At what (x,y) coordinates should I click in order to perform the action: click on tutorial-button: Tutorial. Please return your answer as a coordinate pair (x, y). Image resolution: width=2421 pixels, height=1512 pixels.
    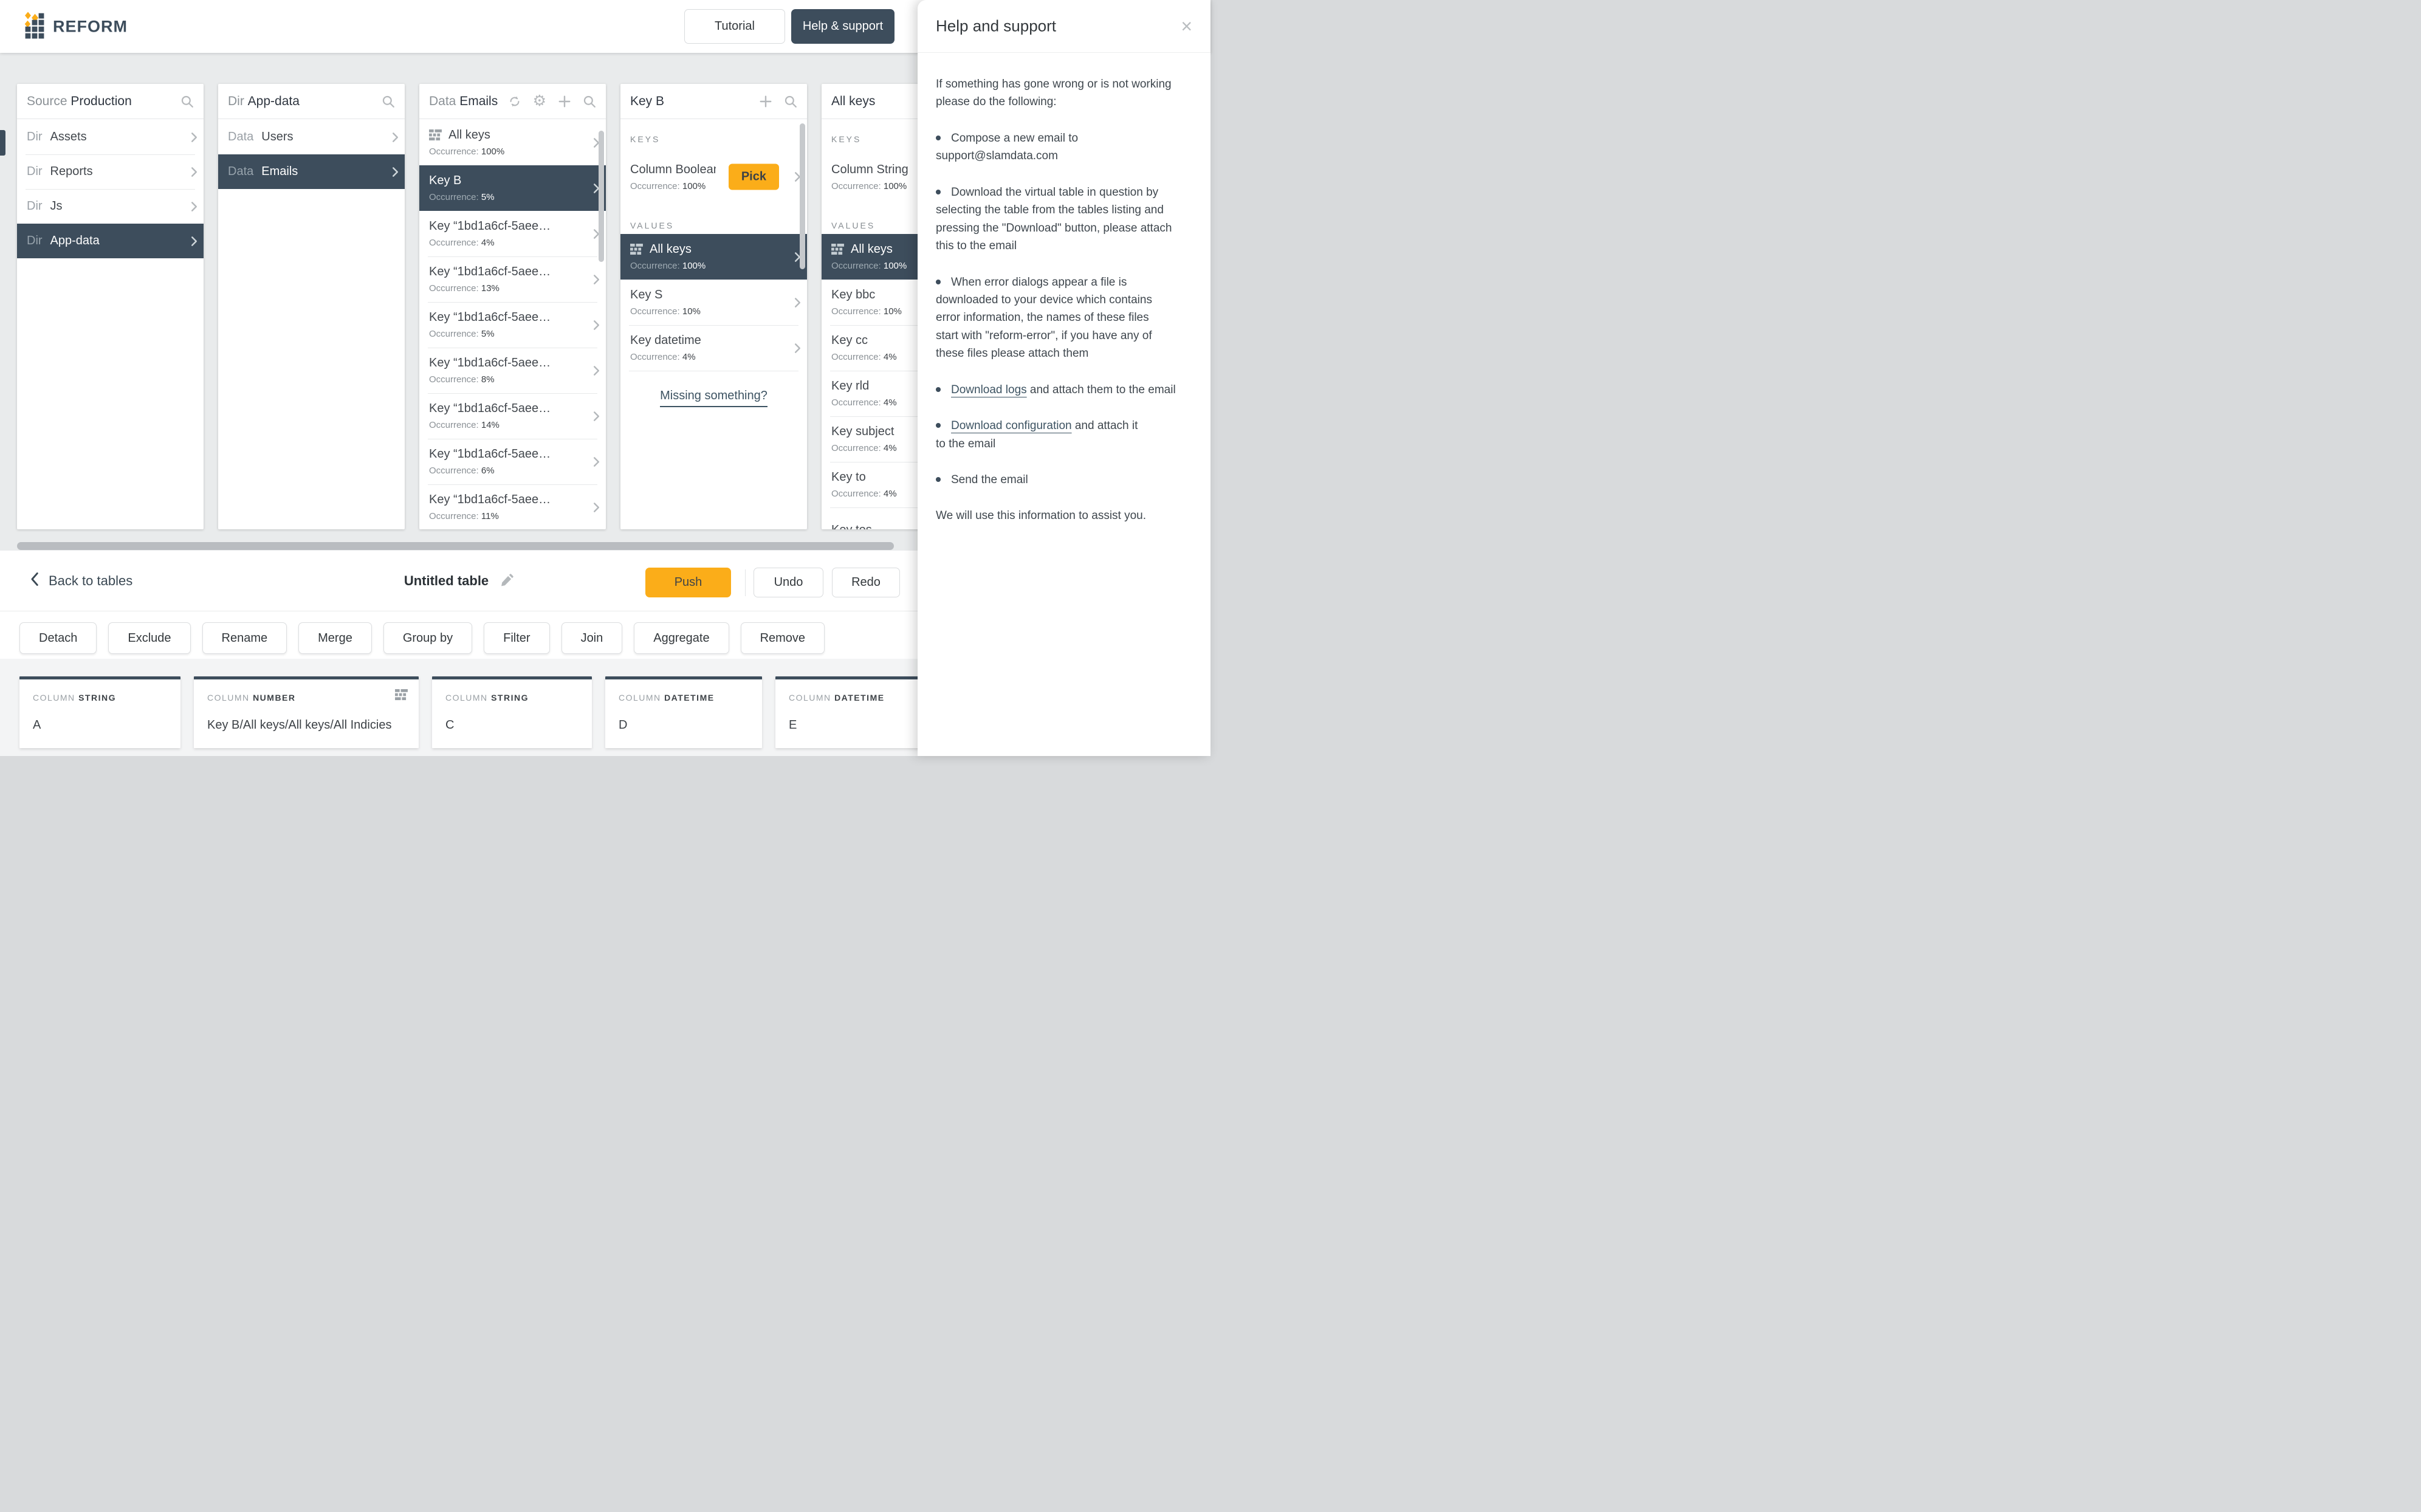
    Looking at the image, I should click on (734, 27).